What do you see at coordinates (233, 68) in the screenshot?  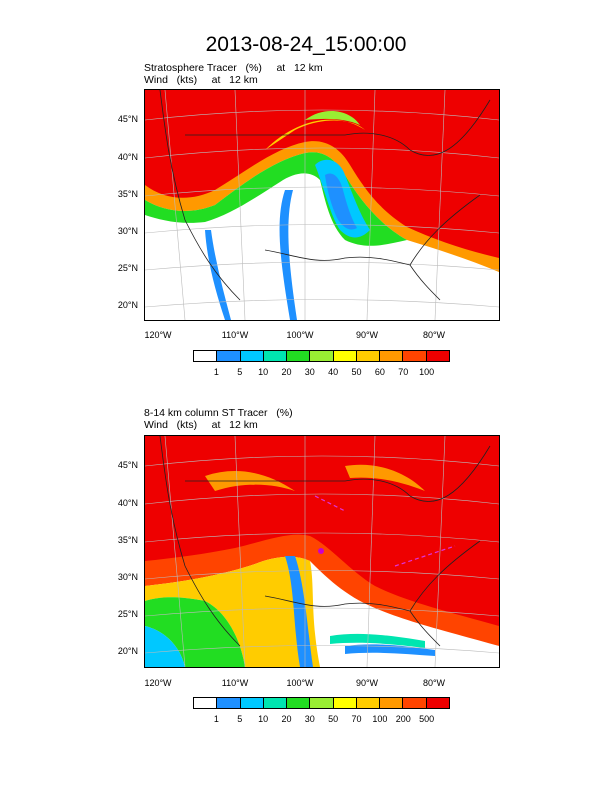 I see `panel1-field-label: Stratosphere Tracer (%) at 12 km` at bounding box center [233, 68].